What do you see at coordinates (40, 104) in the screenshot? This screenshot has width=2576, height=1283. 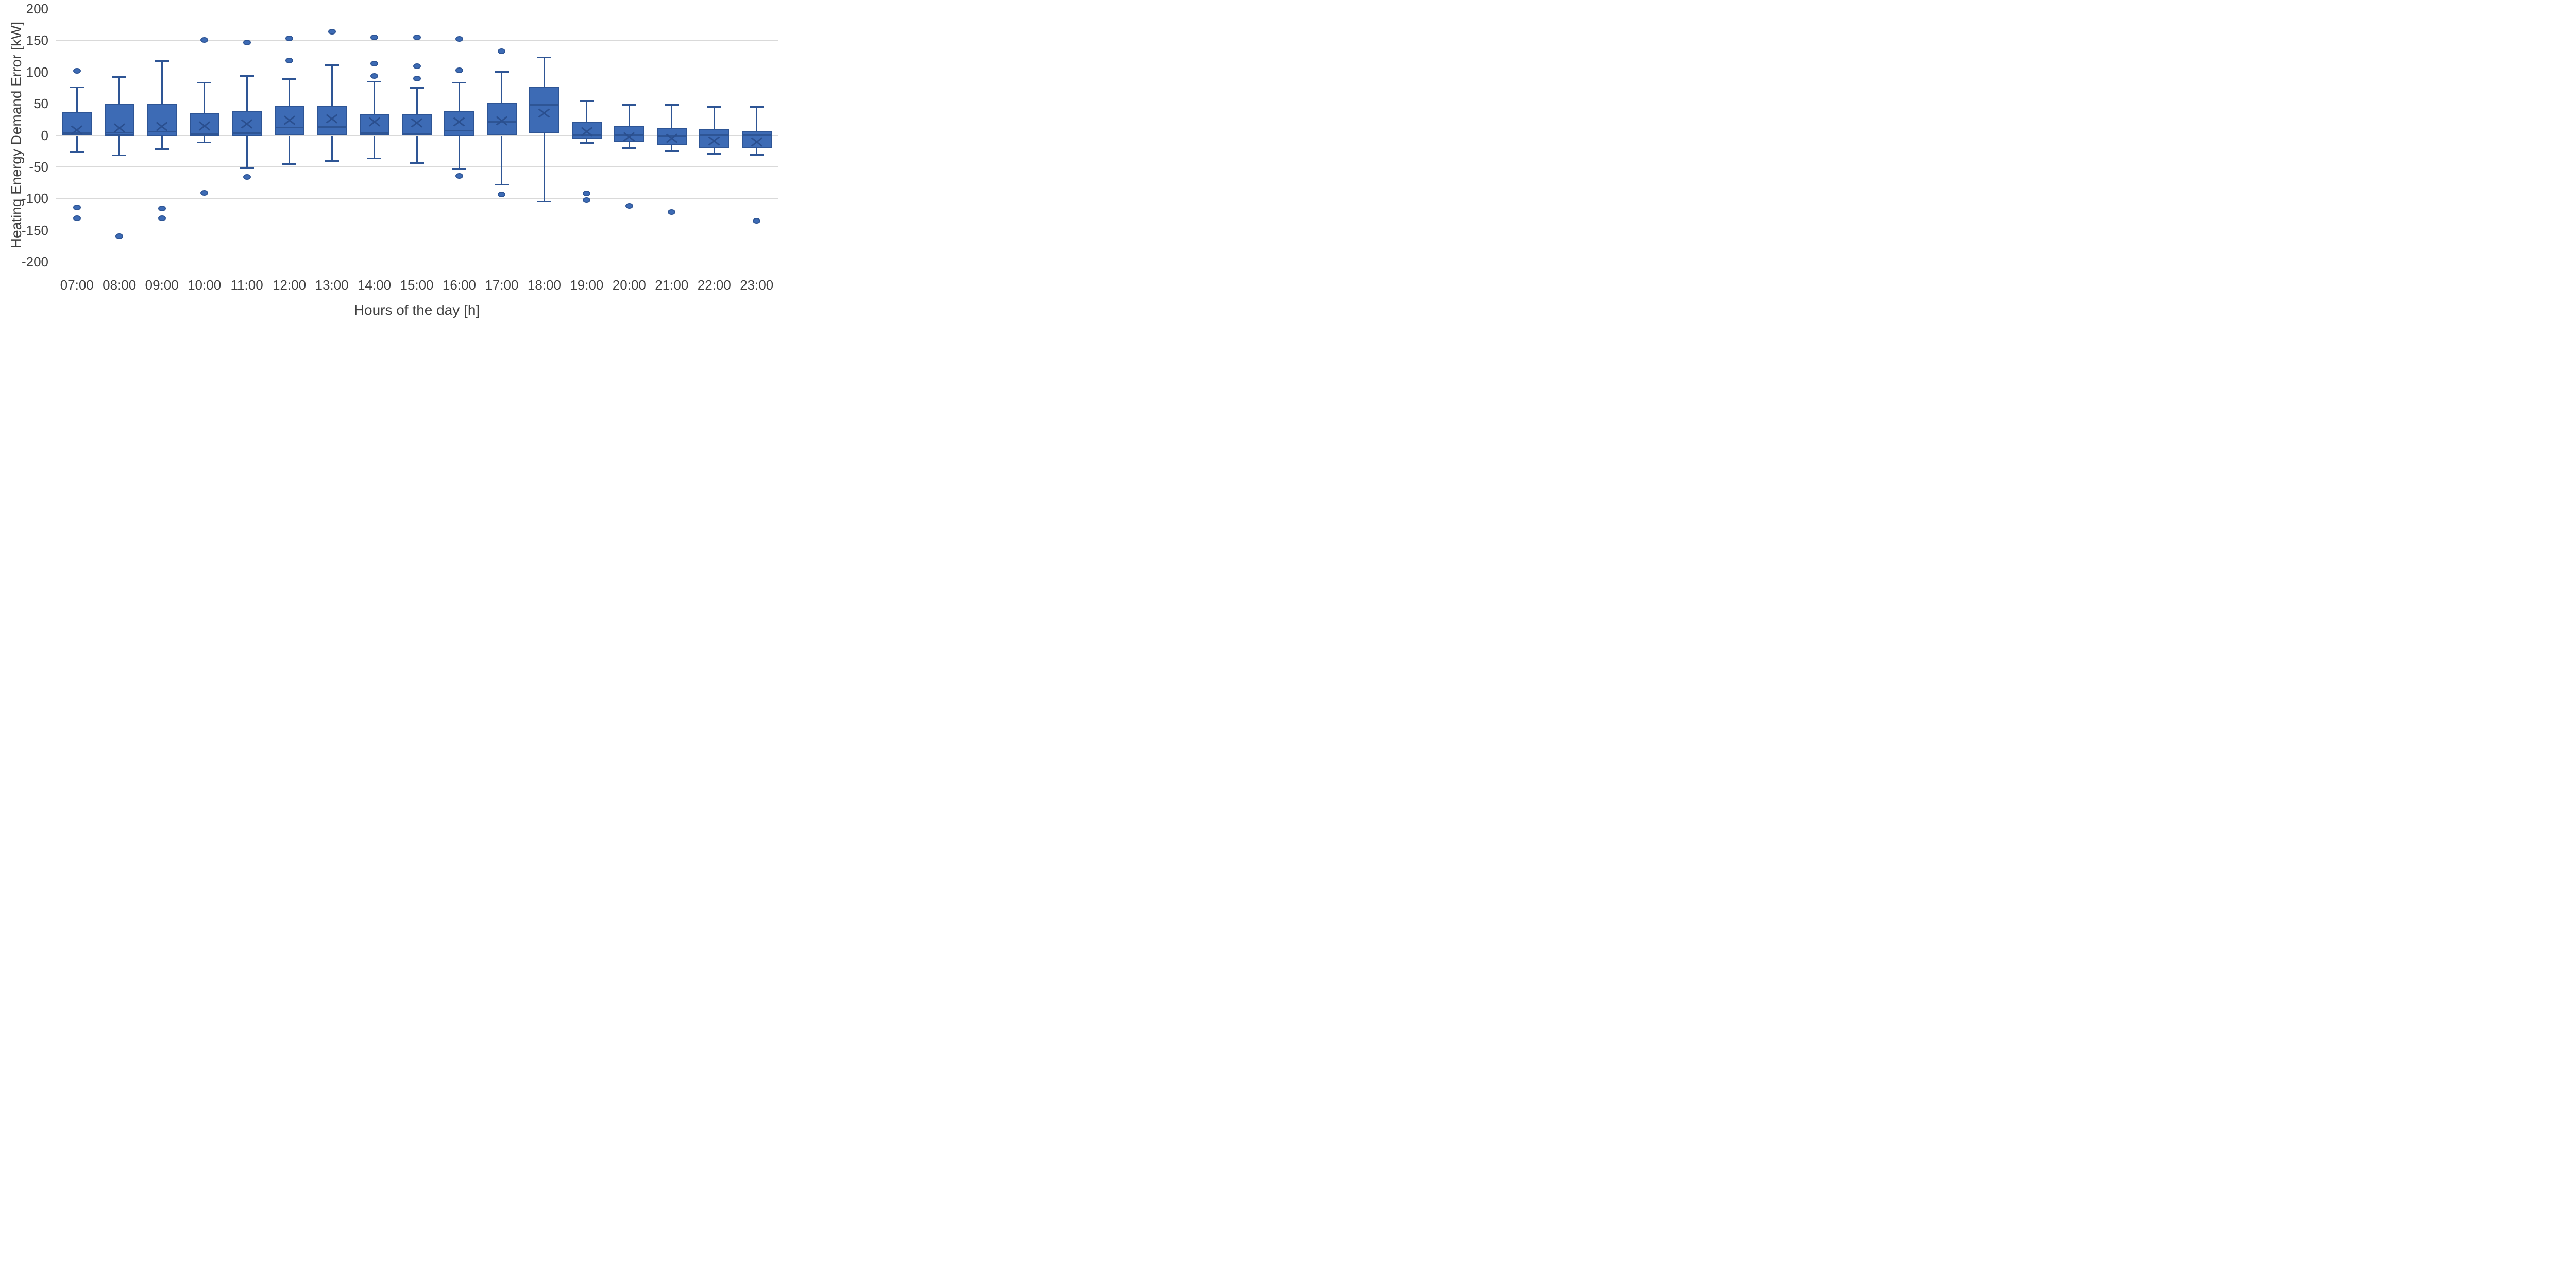 I see `y-tick-label: 50` at bounding box center [40, 104].